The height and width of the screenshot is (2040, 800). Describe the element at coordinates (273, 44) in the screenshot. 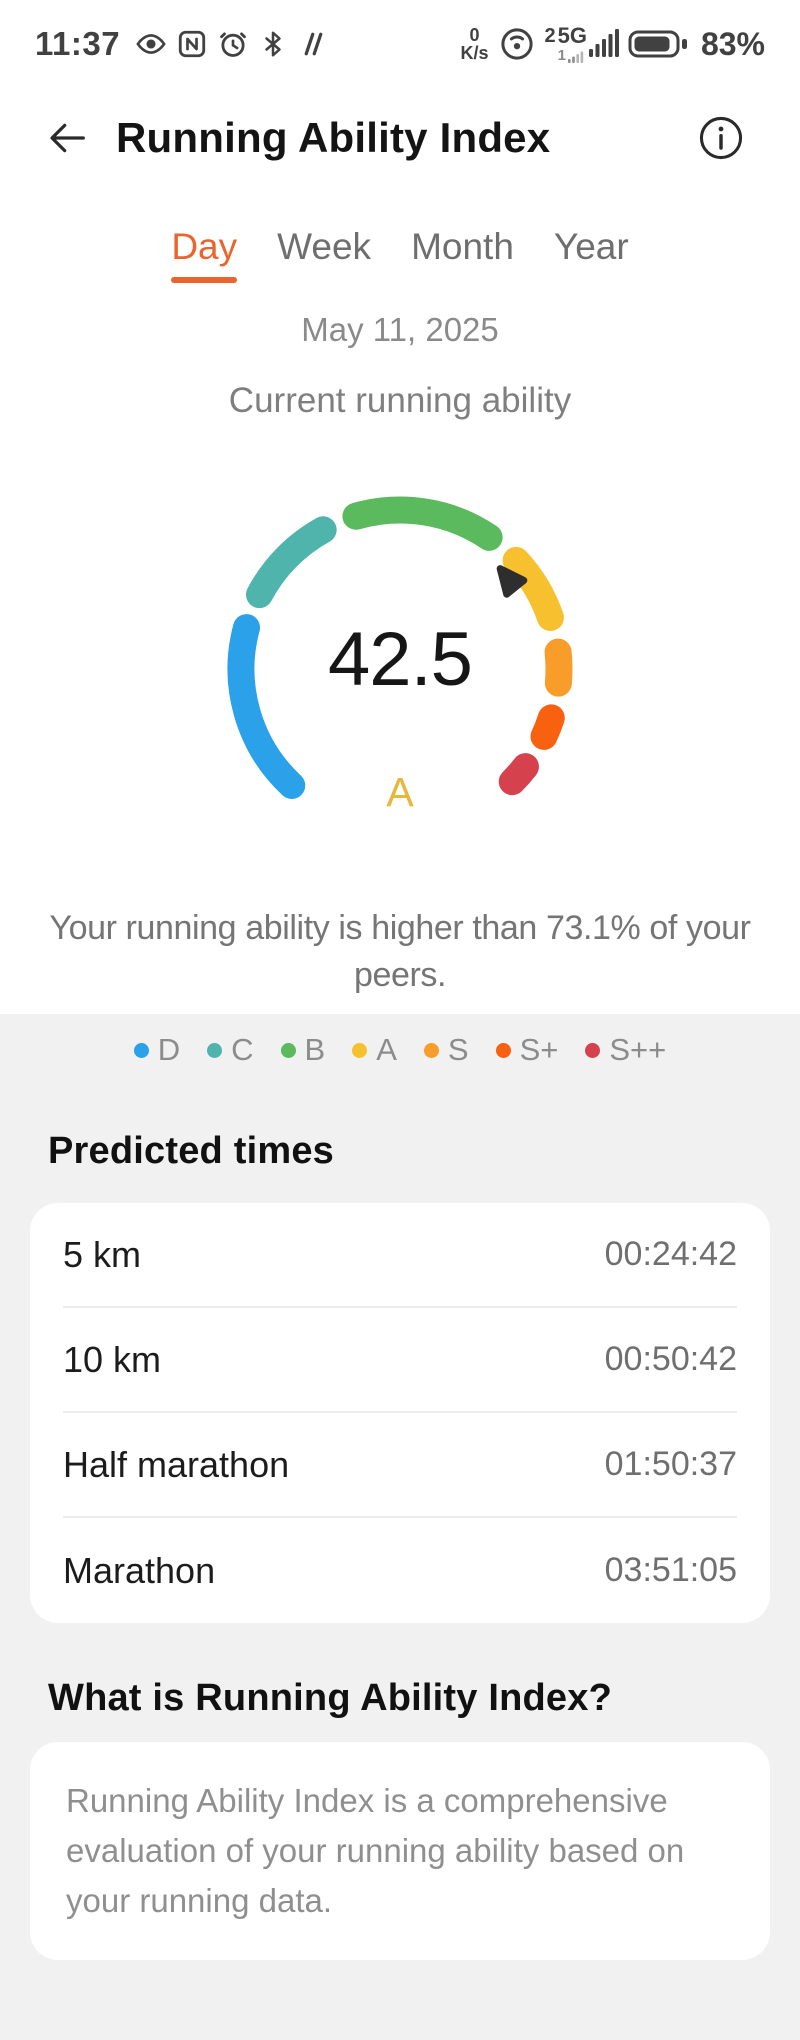

I see `bluetooth-icon` at that location.